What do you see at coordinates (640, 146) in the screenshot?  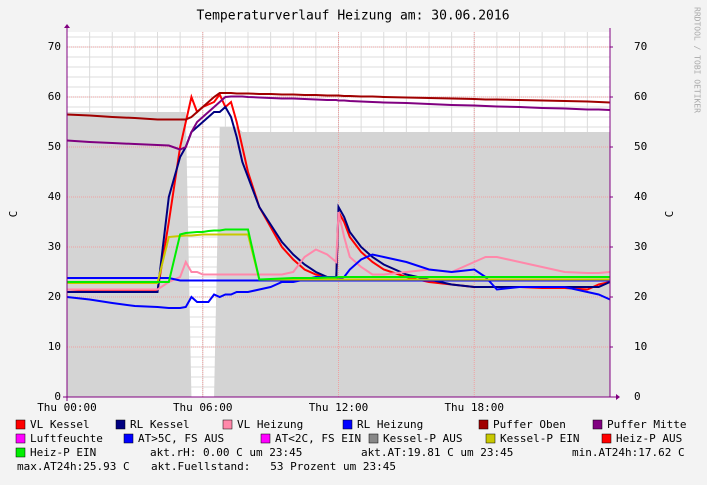 I see `y2-tick-label: 50` at bounding box center [640, 146].